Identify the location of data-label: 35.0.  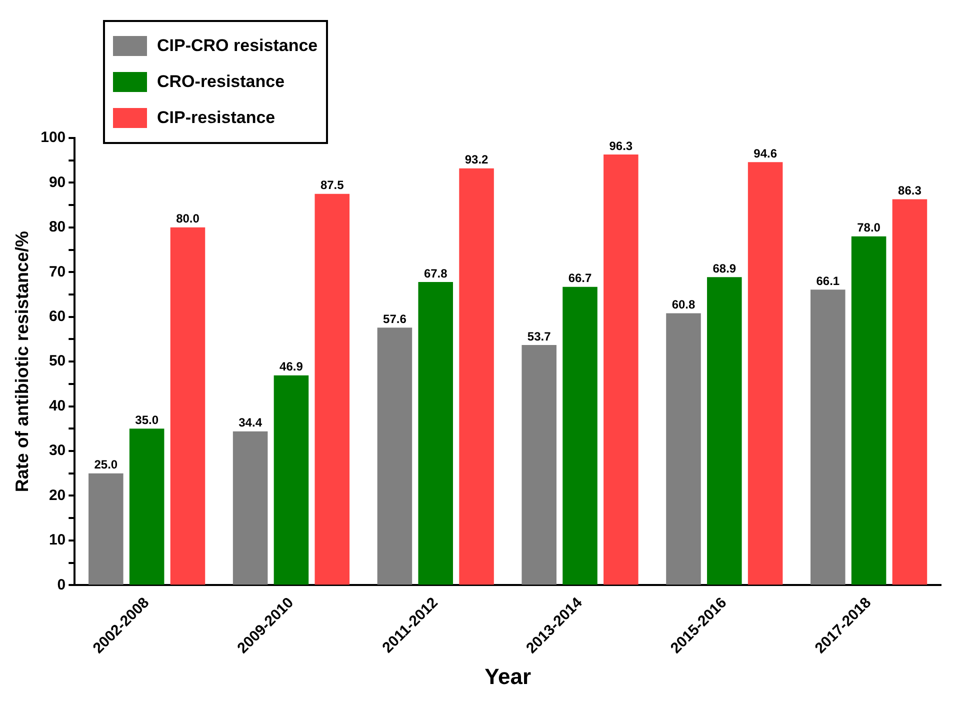
(147, 419).